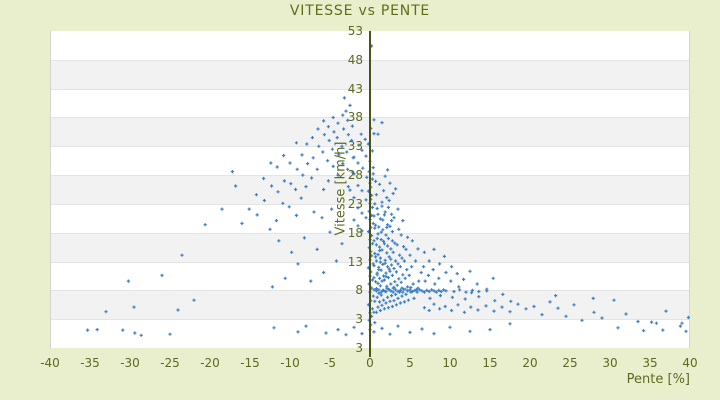 This screenshot has height=400, width=720. Describe the element at coordinates (355, 59) in the screenshot. I see `y-tick-label: 48` at that location.